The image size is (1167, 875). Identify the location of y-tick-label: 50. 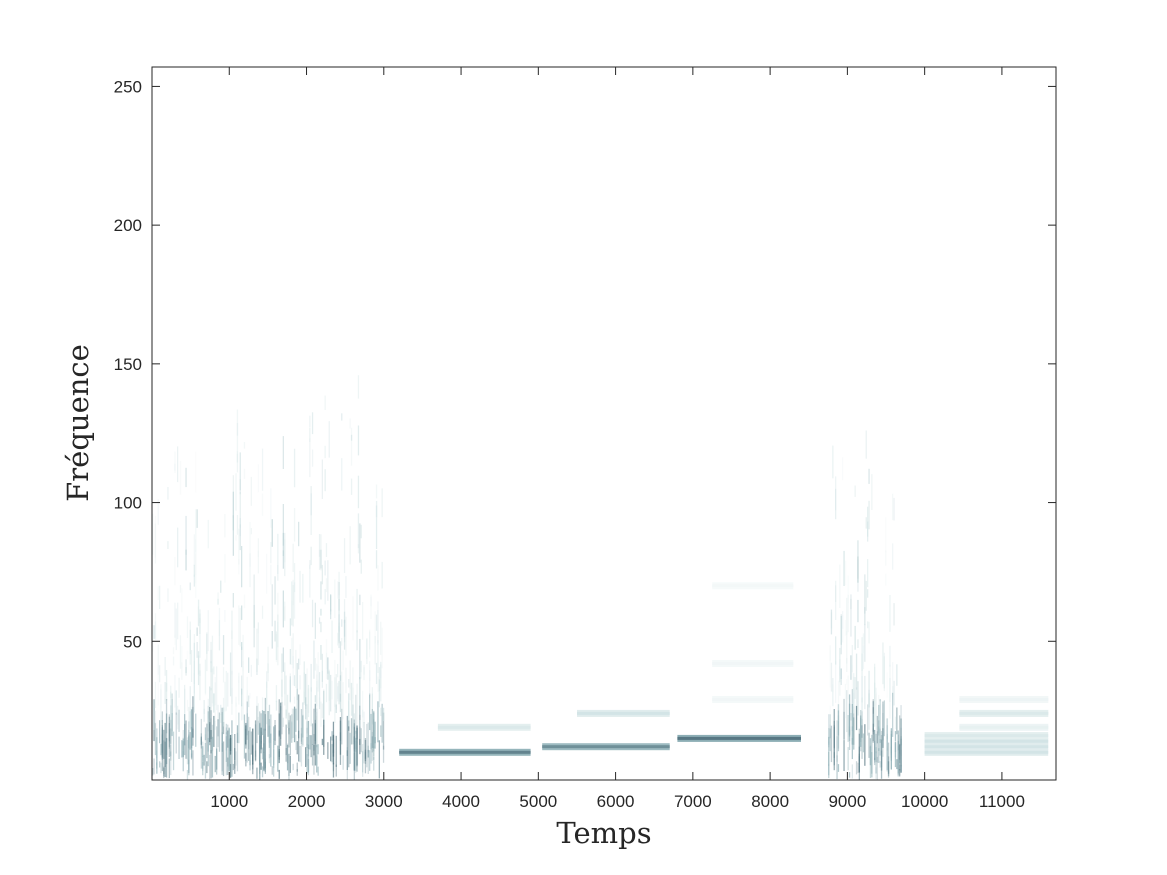
(132, 641).